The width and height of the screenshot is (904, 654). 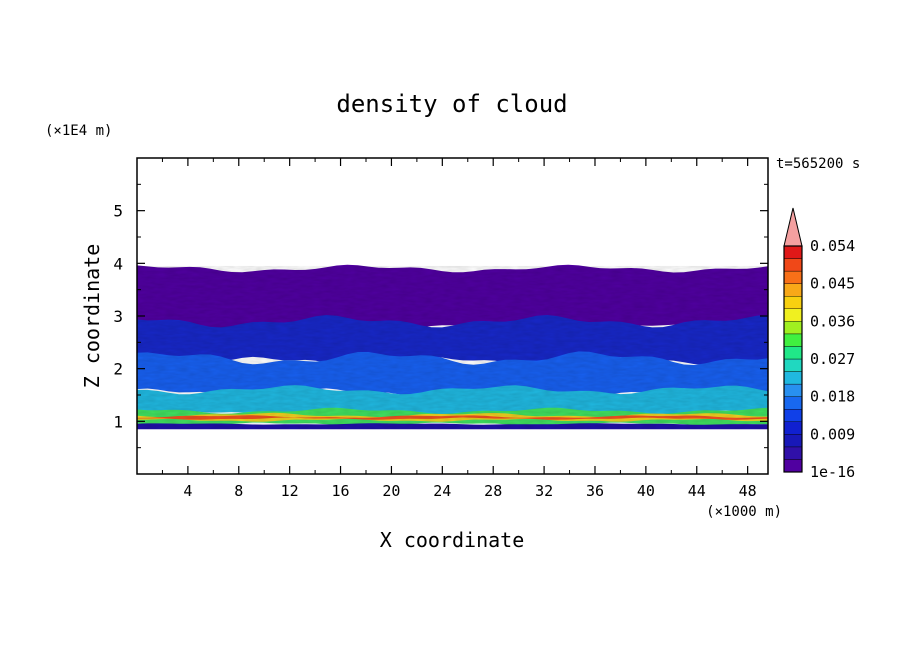 I want to click on y-tick-label: 1, so click(x=118, y=421).